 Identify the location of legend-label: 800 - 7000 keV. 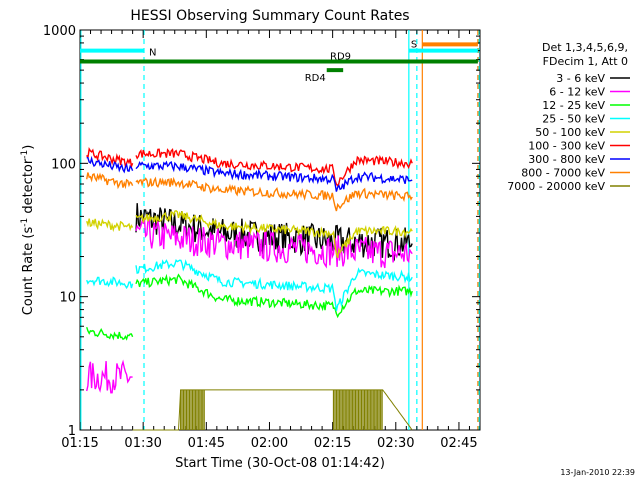
(563, 173).